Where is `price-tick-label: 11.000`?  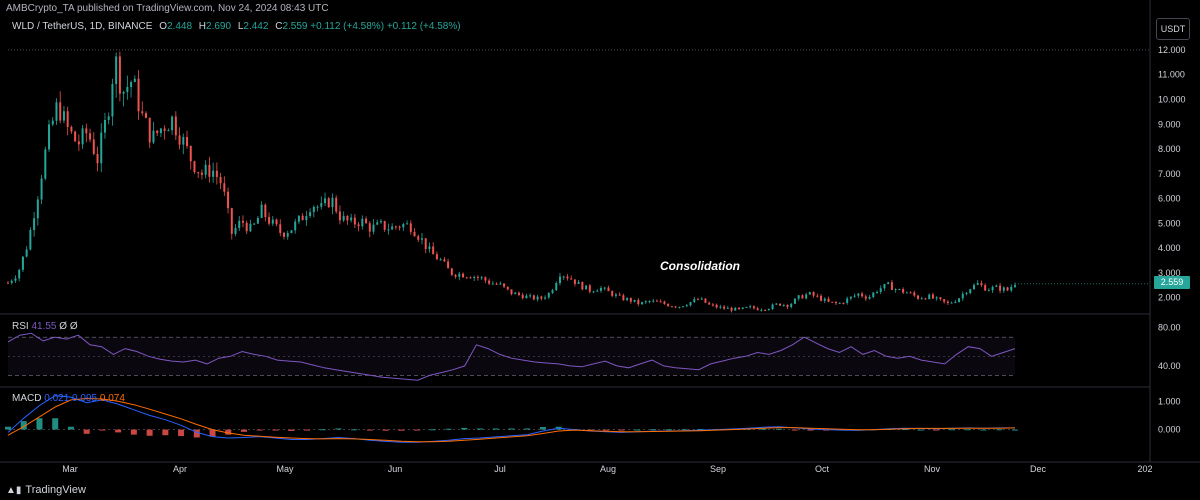 price-tick-label: 11.000 is located at coordinates (1171, 75).